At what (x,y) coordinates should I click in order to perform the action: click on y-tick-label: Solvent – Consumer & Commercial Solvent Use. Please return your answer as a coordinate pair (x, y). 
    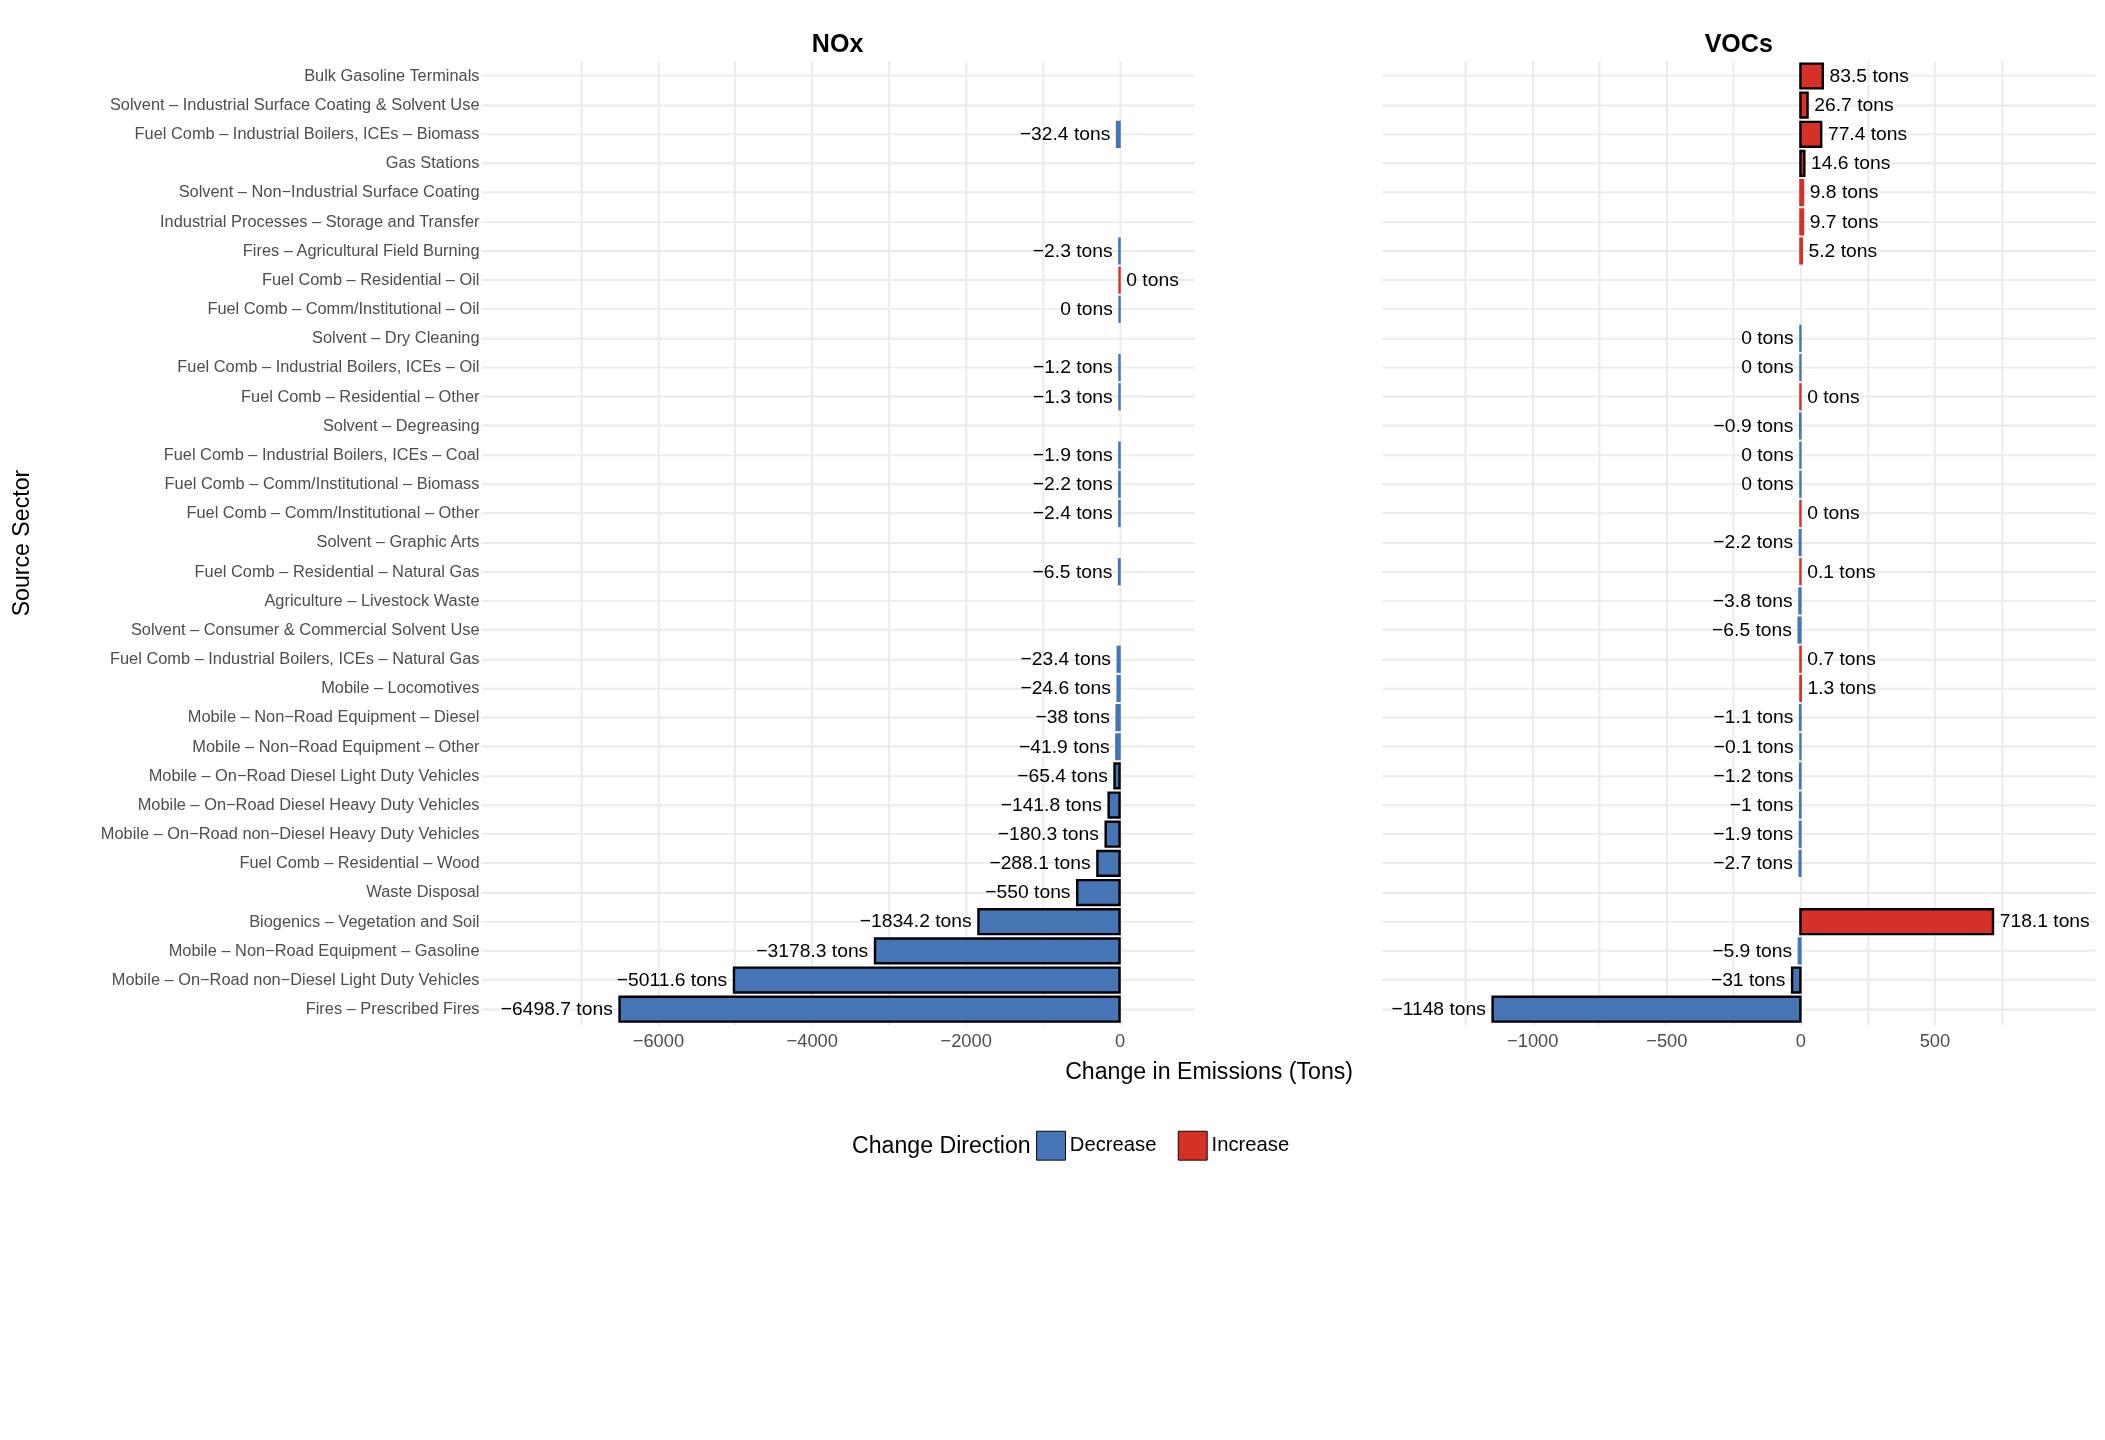
    Looking at the image, I should click on (305, 628).